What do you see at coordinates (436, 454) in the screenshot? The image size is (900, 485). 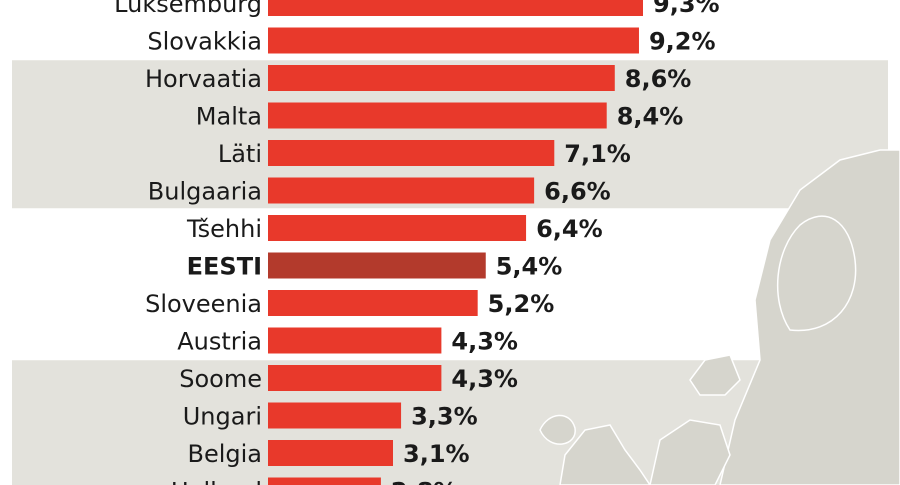 I see `value-label: 3,1%` at bounding box center [436, 454].